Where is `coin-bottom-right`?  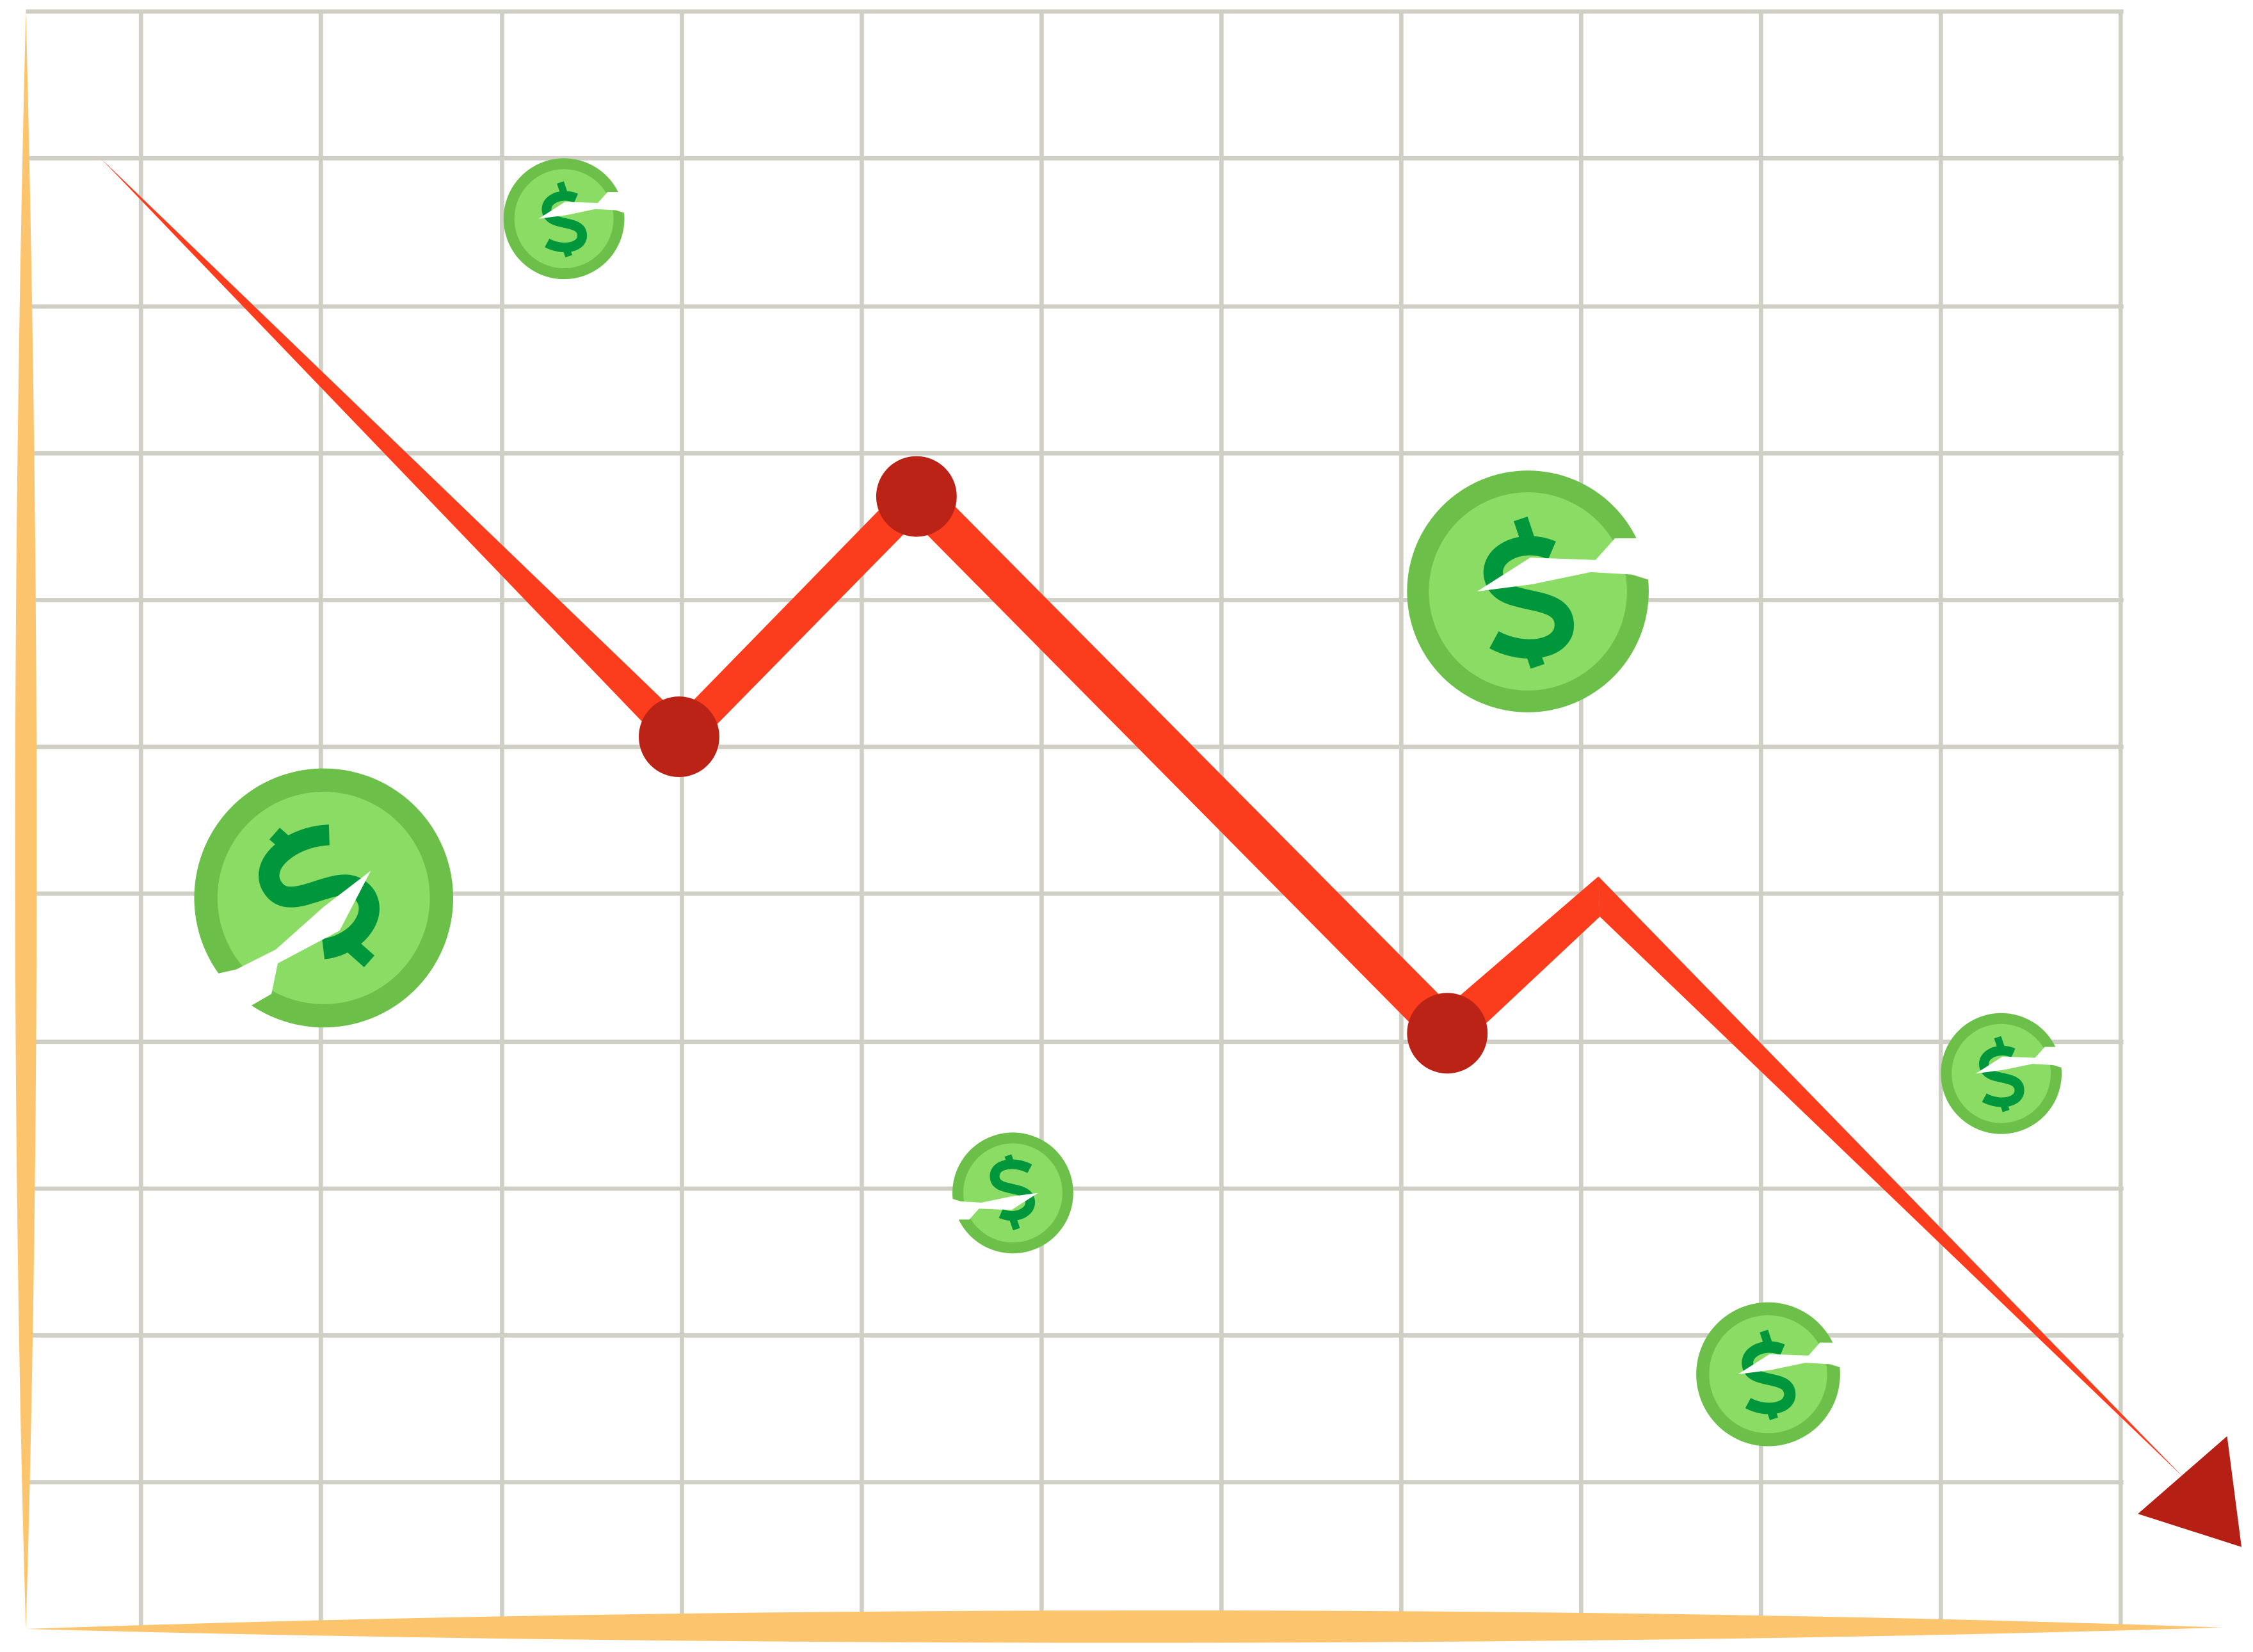 coin-bottom-right is located at coordinates (1772, 1375).